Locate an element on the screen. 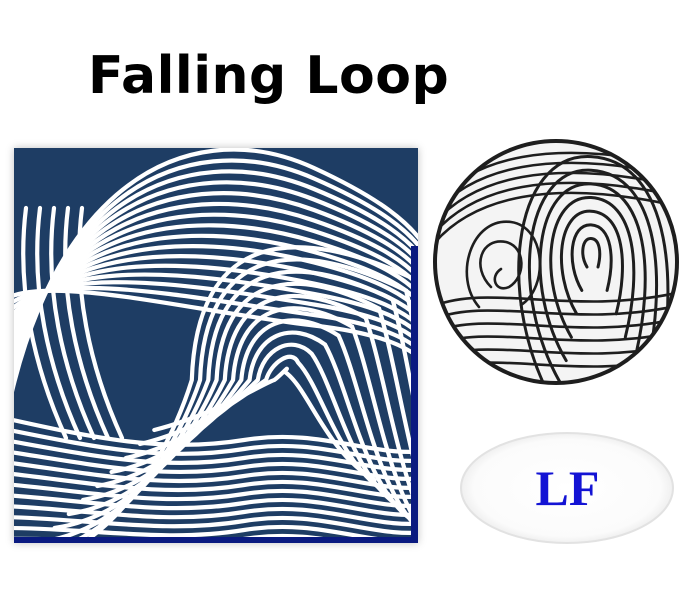  badge-label: LF is located at coordinates (567, 488).